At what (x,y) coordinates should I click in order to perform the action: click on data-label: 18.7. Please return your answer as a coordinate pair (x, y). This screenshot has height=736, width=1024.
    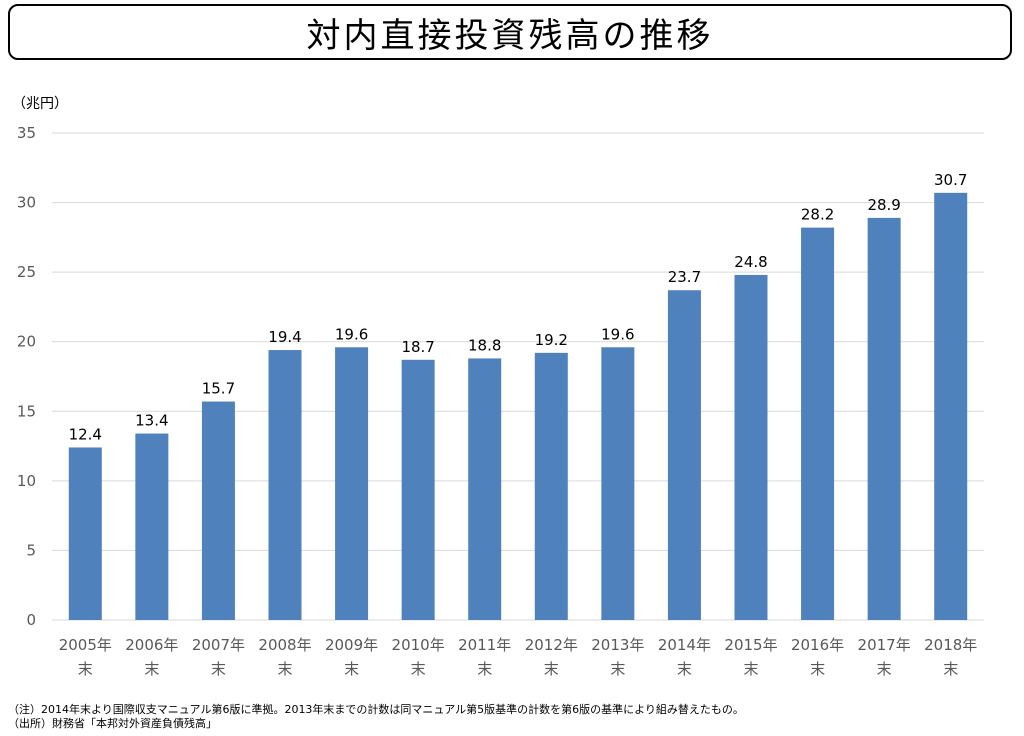
    Looking at the image, I should click on (417, 347).